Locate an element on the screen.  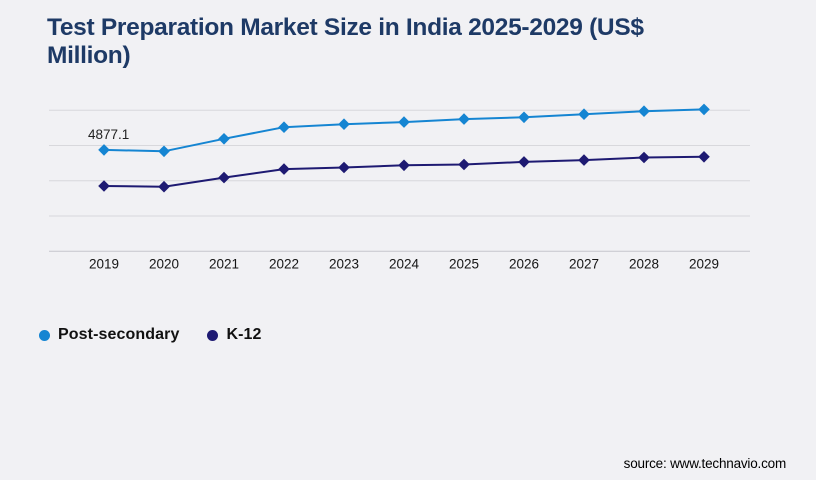
legend-item-post-secondary: Post-secondary is located at coordinates (109, 335).